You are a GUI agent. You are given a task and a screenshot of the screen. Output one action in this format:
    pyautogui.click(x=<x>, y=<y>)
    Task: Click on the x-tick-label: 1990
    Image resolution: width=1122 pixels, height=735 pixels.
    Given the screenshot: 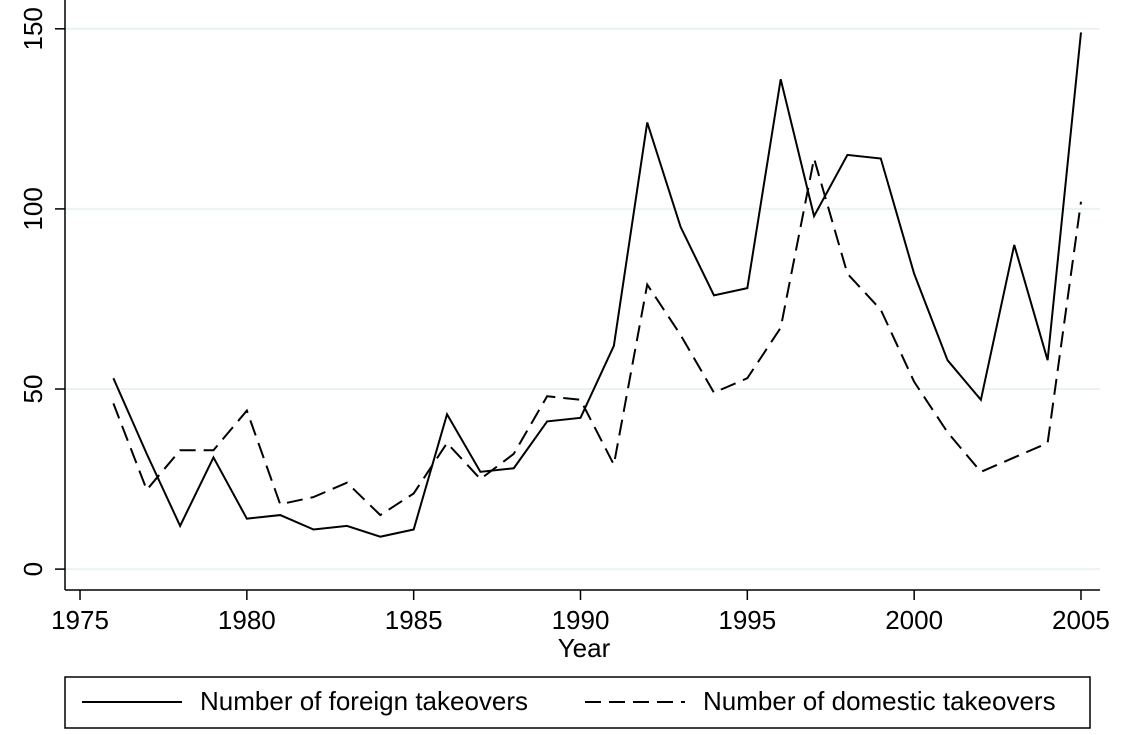 What is the action you would take?
    pyautogui.click(x=581, y=620)
    